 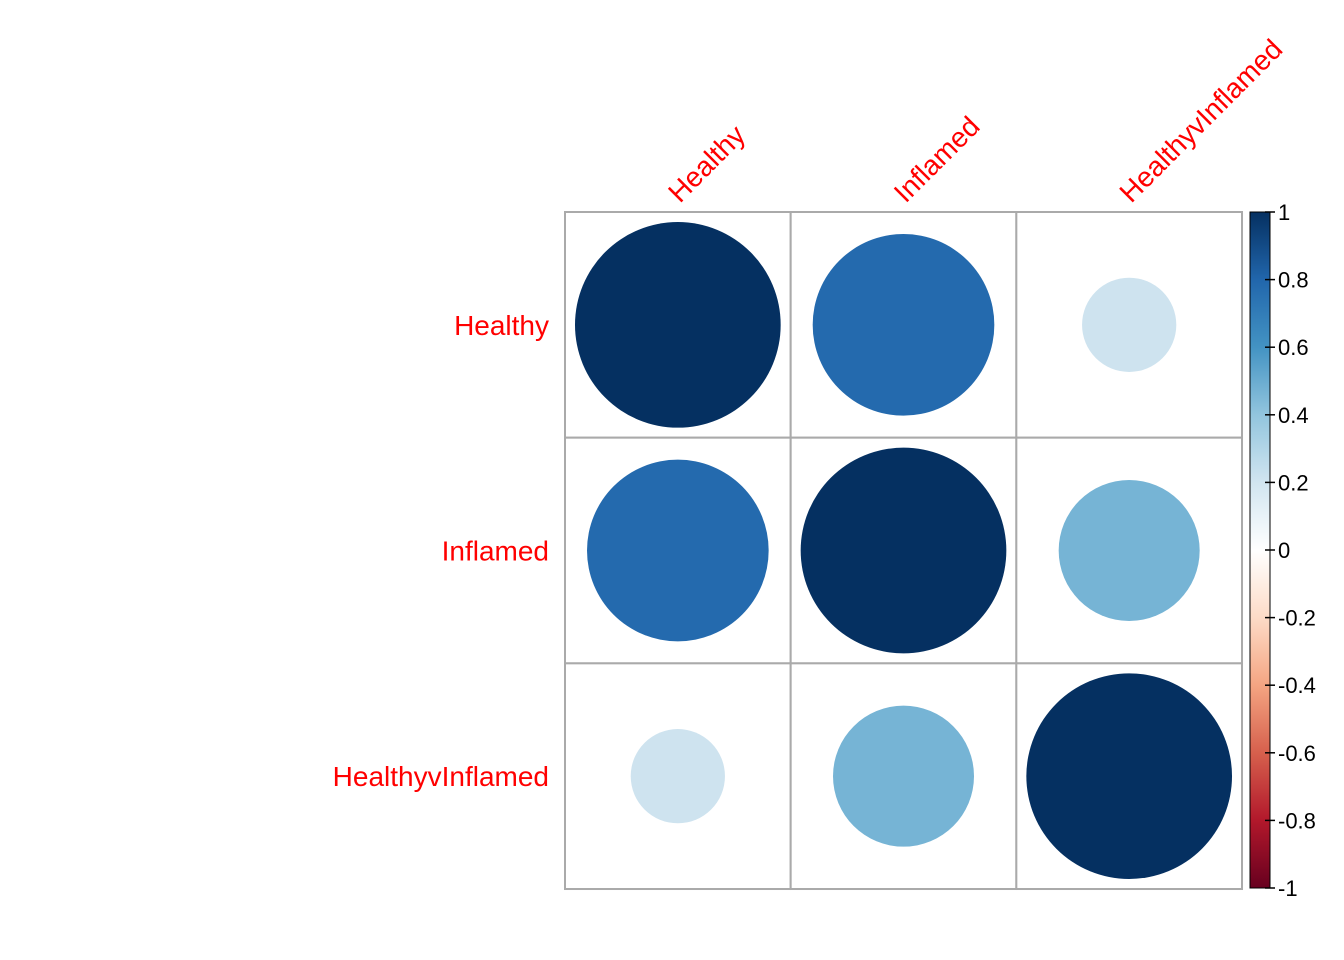 I want to click on correlation-circle-inflamed-healthyvinflamed, so click(x=1129, y=551).